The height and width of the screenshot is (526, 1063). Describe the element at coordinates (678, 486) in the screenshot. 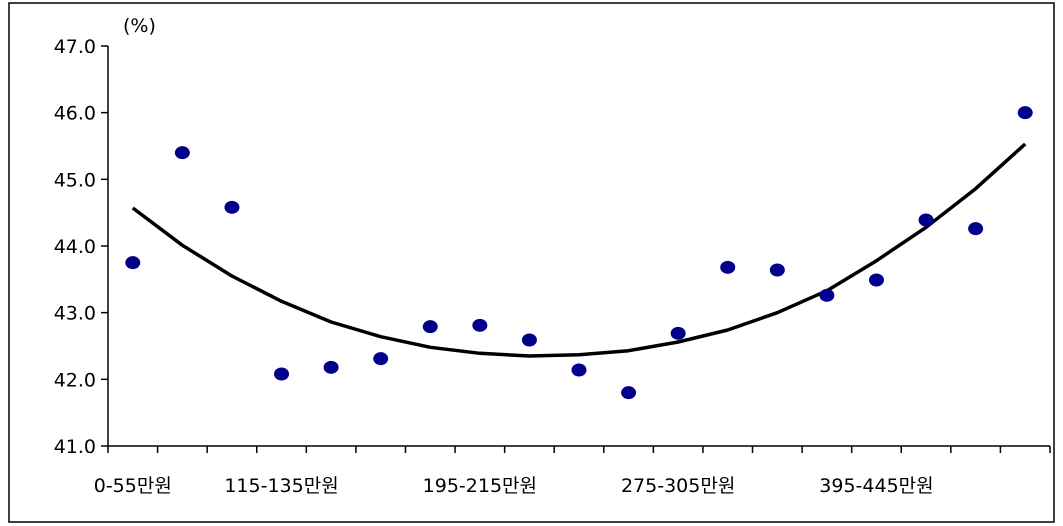

I see `x-tick-label: 275-305만원` at that location.